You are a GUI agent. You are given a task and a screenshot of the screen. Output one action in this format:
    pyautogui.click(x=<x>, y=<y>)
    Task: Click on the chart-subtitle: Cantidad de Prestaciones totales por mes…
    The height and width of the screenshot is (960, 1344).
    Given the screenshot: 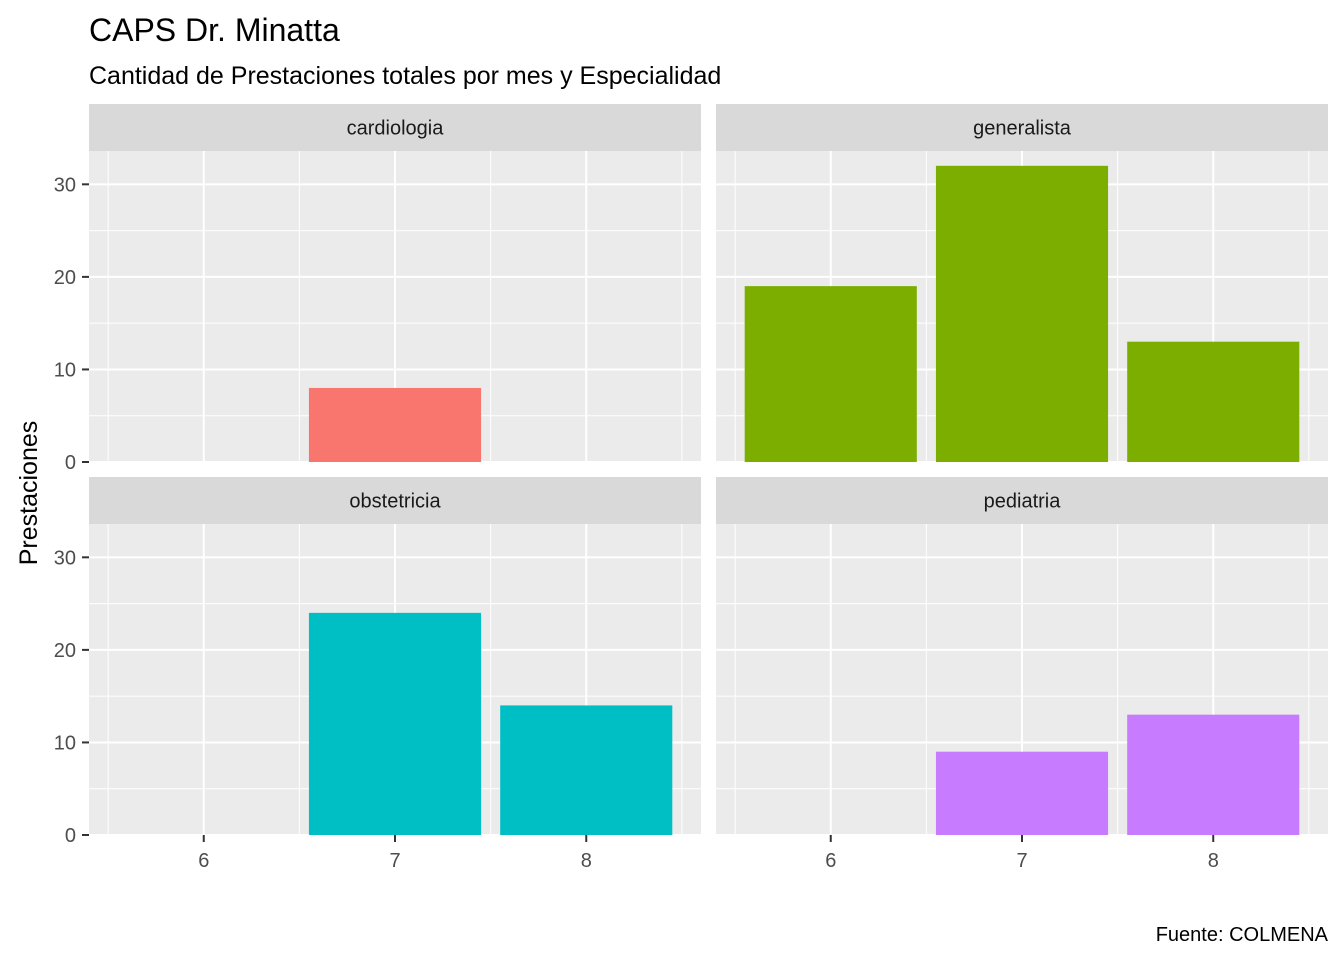 What is the action you would take?
    pyautogui.click(x=405, y=76)
    